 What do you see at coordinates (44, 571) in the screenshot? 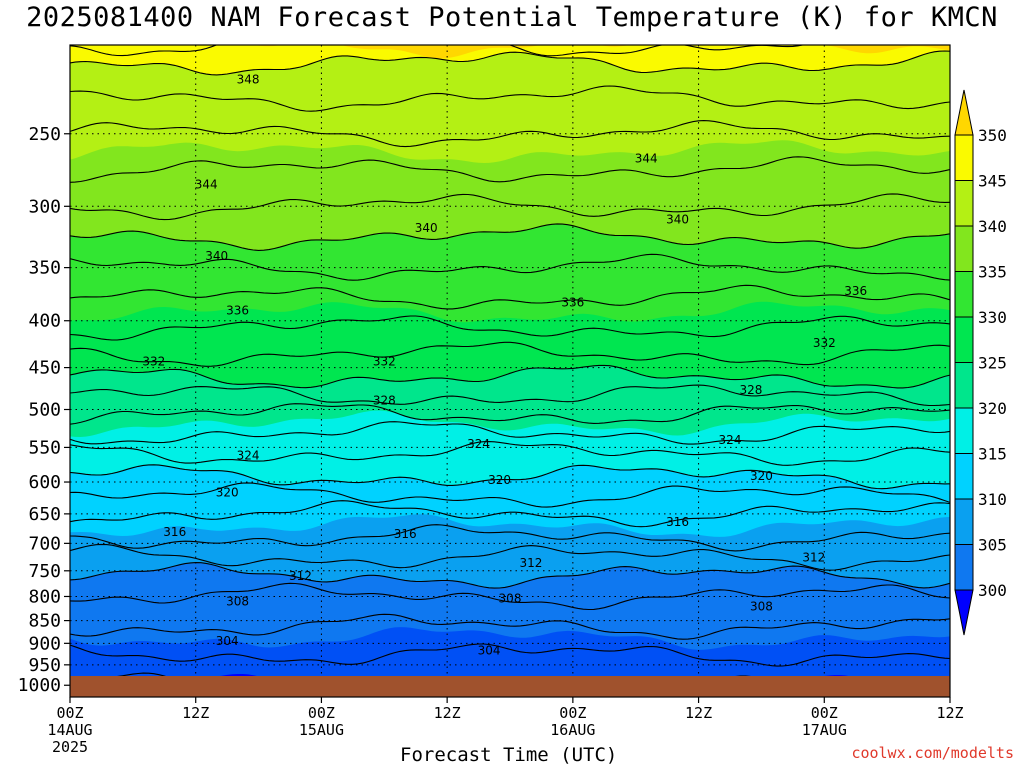
I see `y-tick-label: 750` at bounding box center [44, 571].